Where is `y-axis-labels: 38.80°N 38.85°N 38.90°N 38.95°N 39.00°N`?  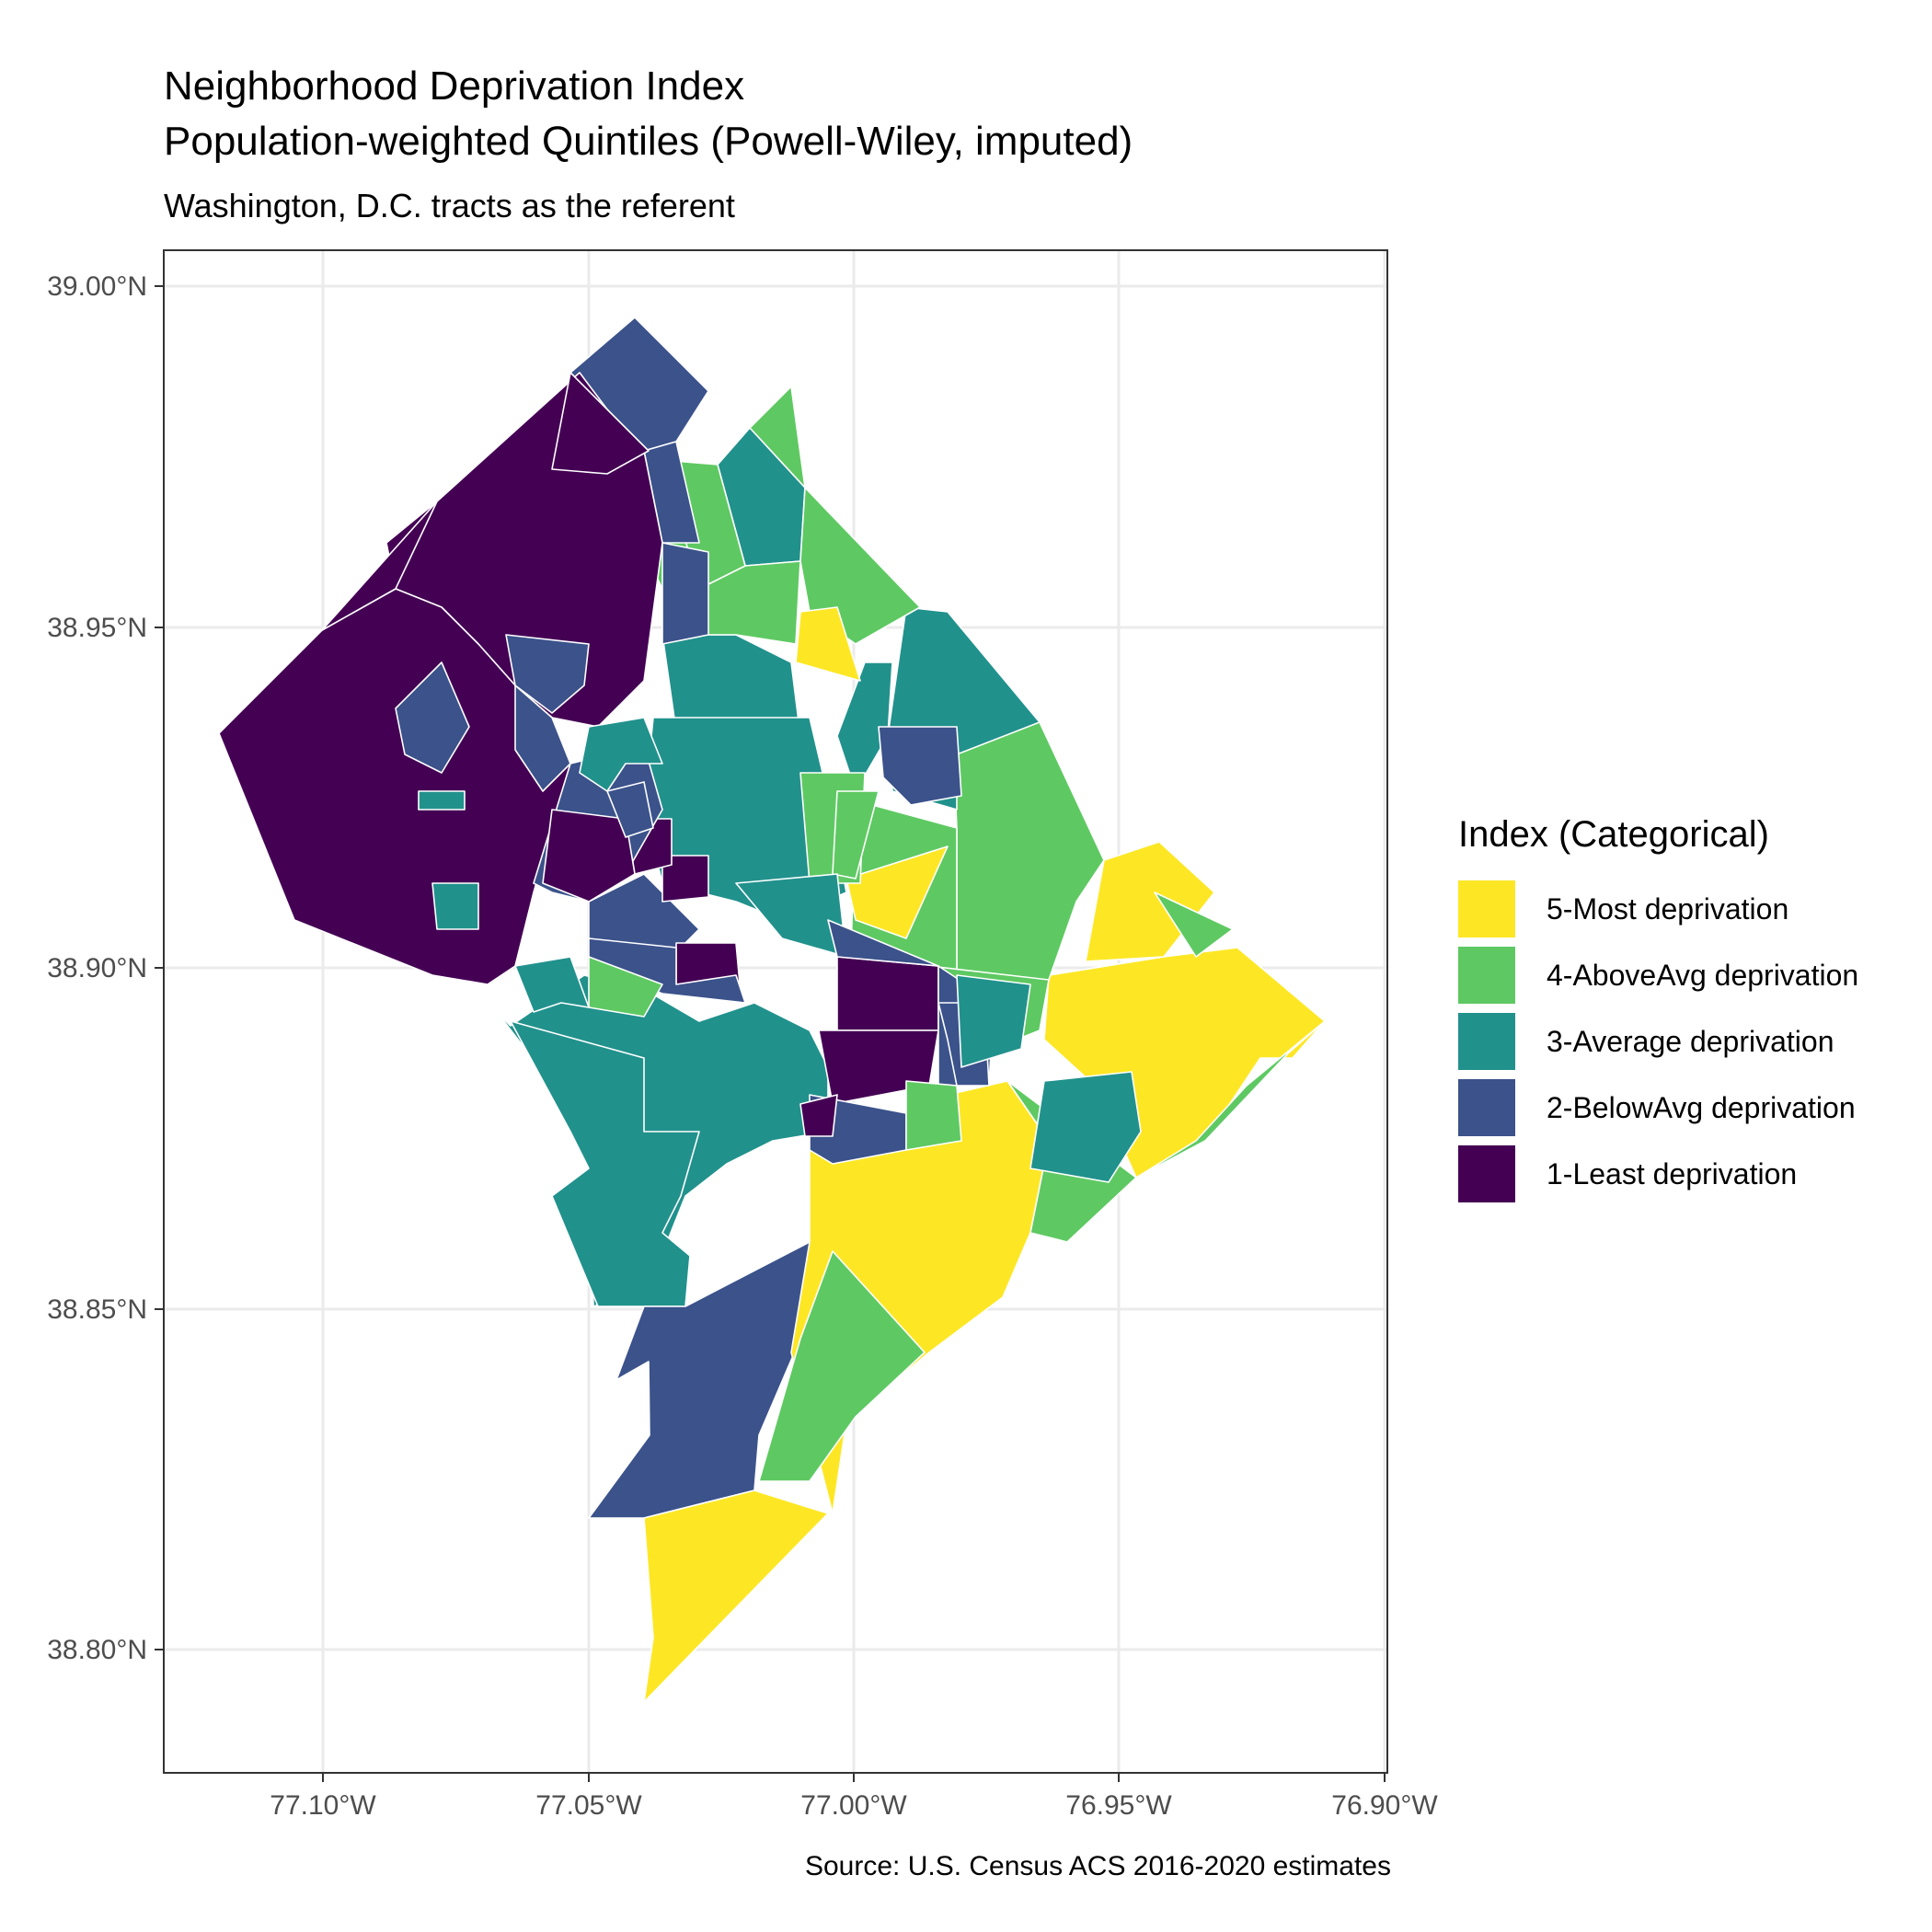
y-axis-labels: 38.80°N 38.85°N 38.90°N 38.95°N 39.00°N is located at coordinates (97, 968).